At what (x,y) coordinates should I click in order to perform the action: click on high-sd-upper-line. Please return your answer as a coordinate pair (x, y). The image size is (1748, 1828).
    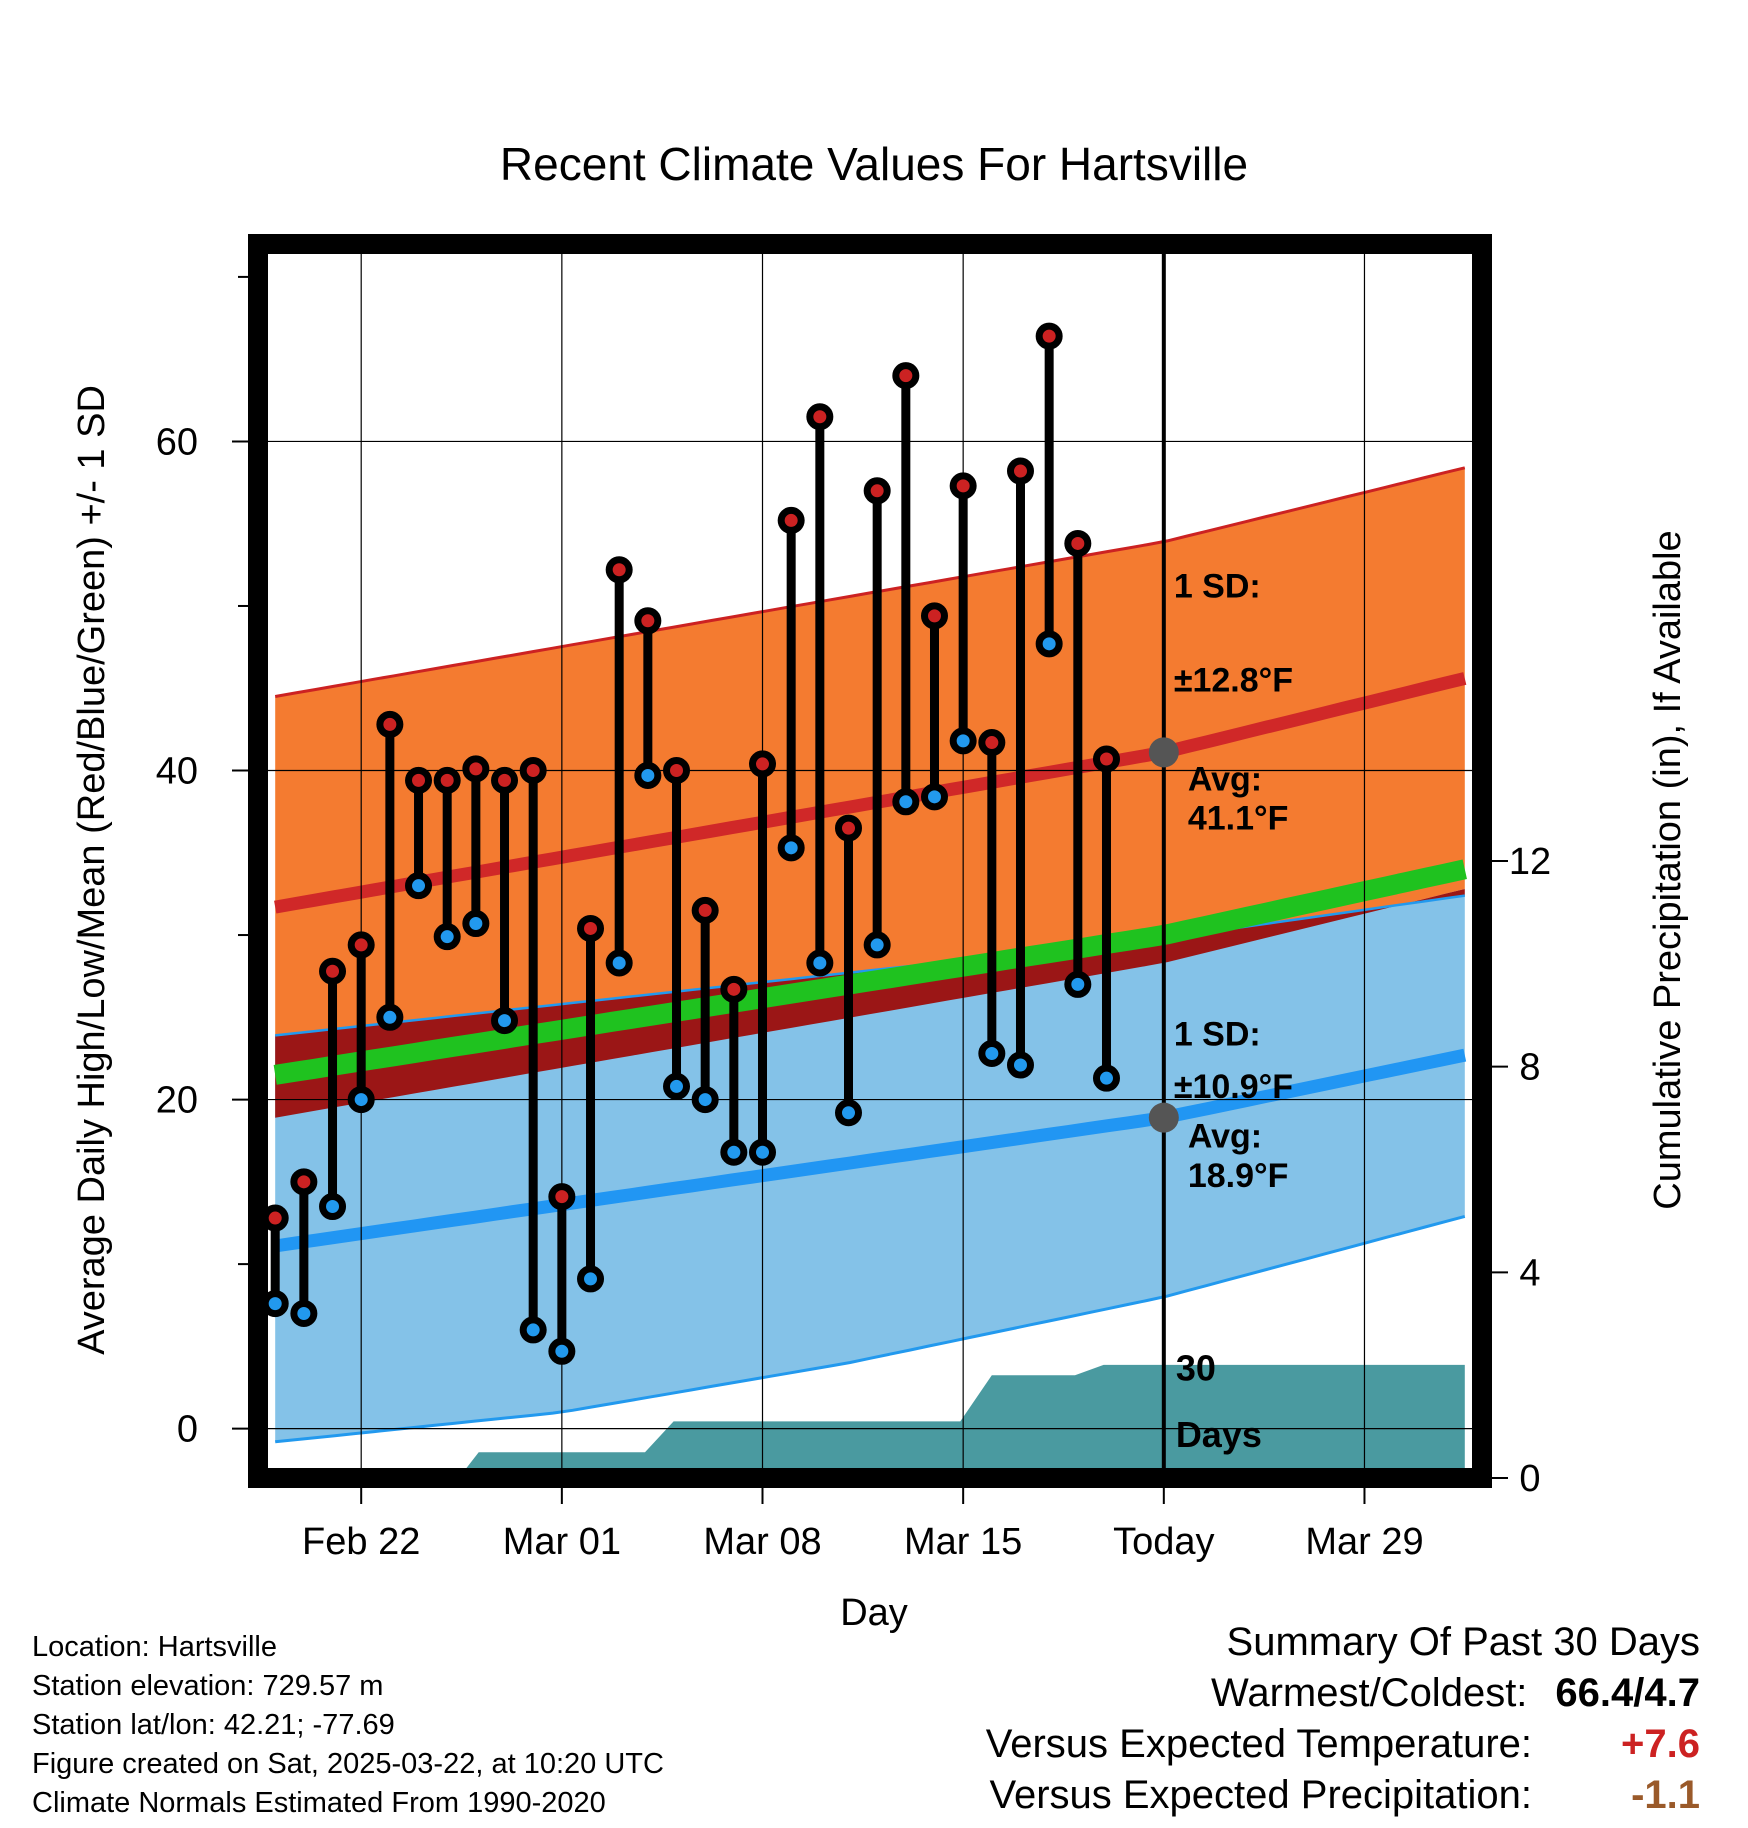
    Looking at the image, I should click on (870, 582).